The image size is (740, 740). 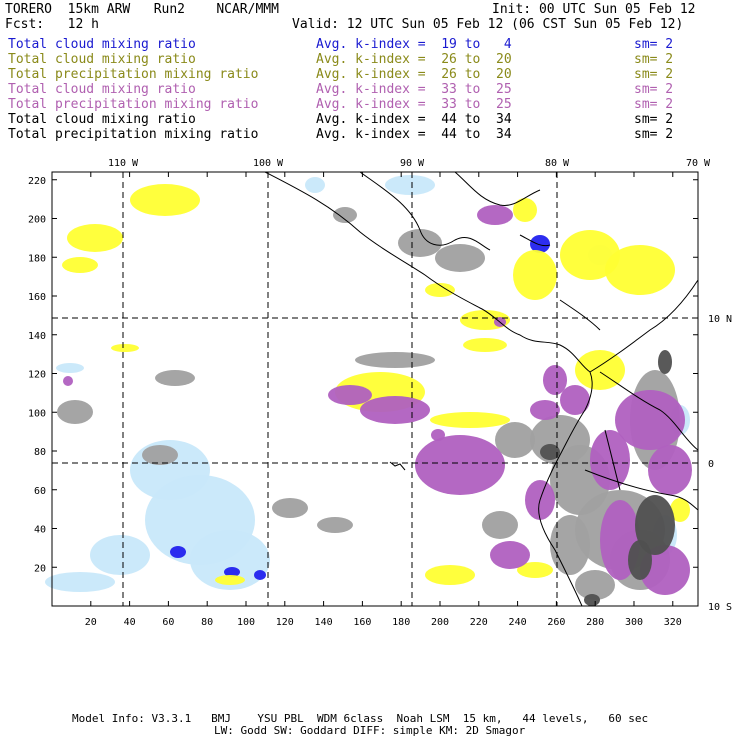 What do you see at coordinates (168, 622) in the screenshot?
I see `x-tick-label: 60` at bounding box center [168, 622].